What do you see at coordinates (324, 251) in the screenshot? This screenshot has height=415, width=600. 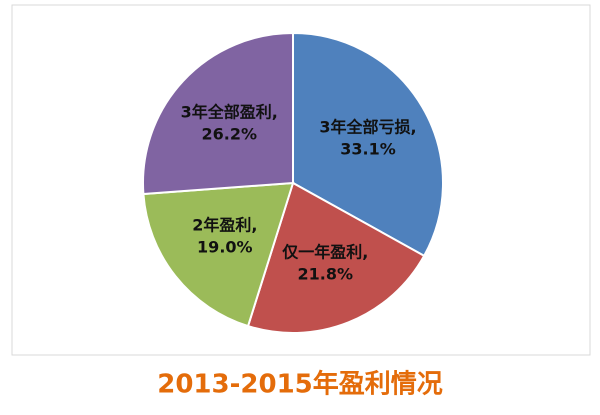 I see `slice-category-label: 仅一年盈利,` at bounding box center [324, 251].